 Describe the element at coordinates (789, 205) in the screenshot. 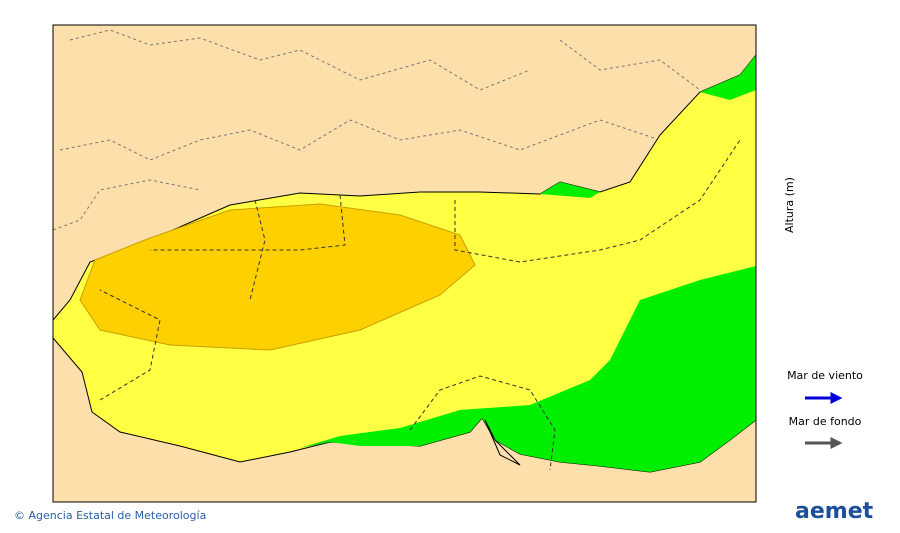

I see `colorbar-title: Altura (m)` at that location.